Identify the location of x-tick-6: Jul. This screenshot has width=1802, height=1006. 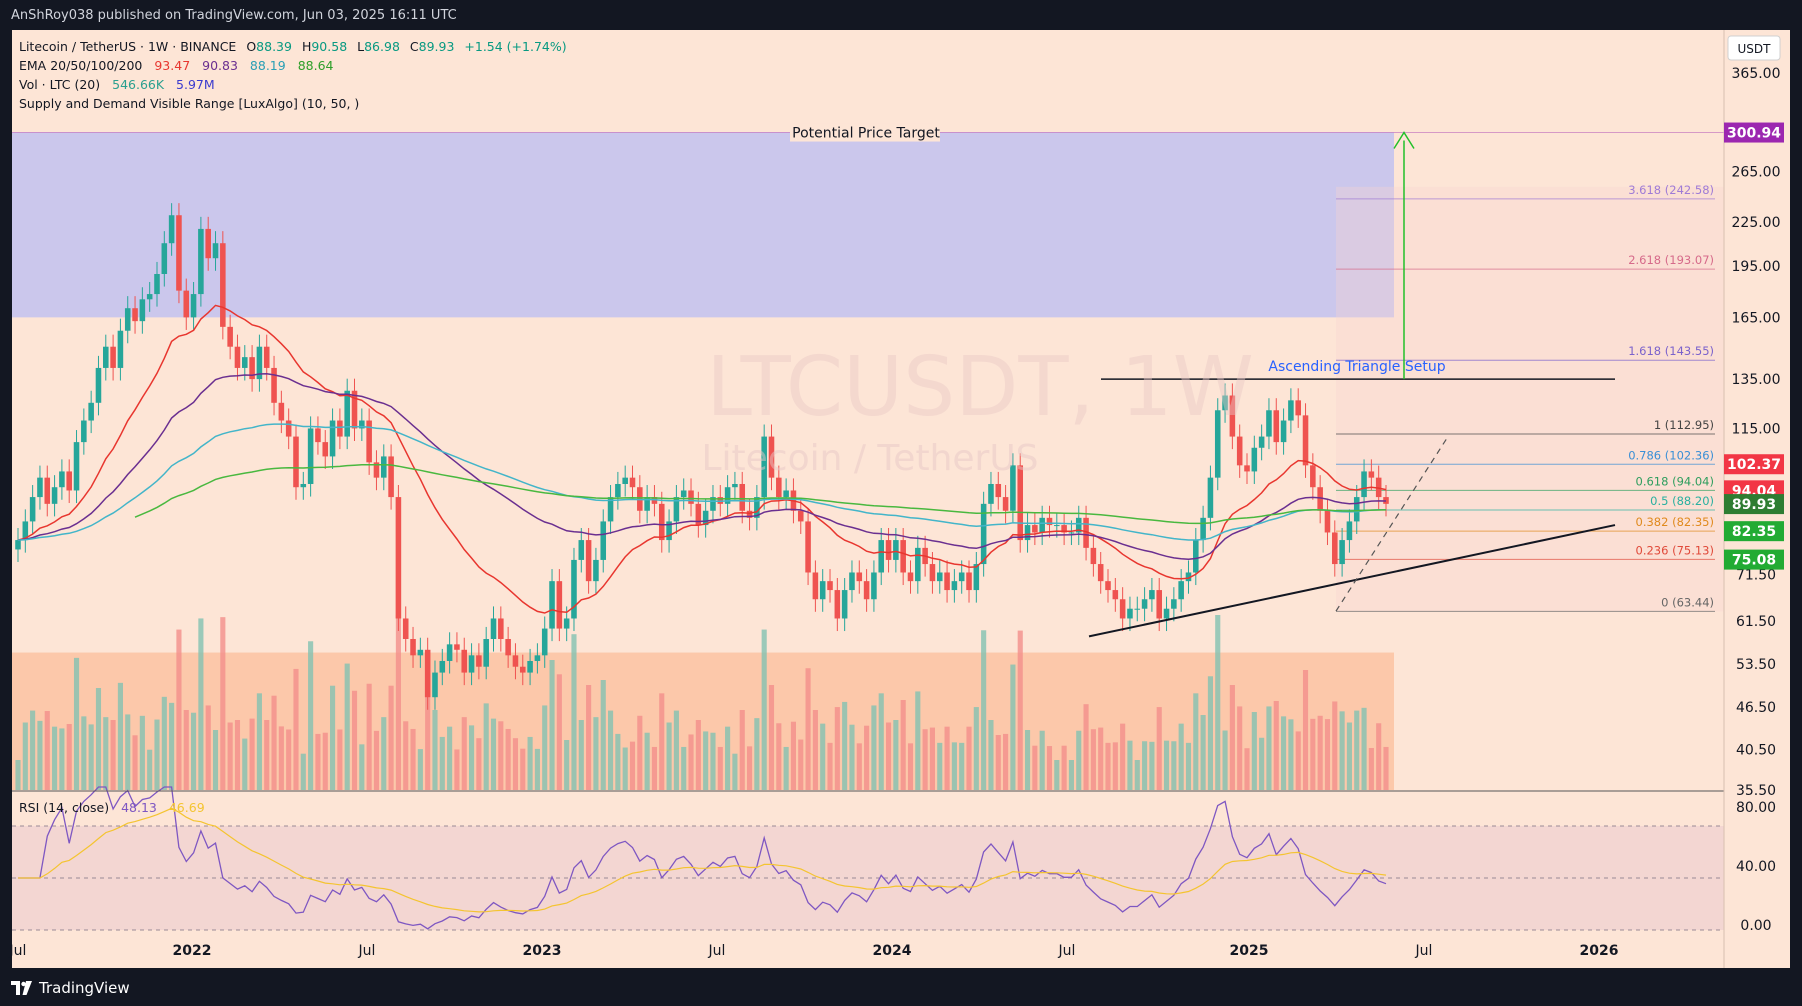
(1067, 951).